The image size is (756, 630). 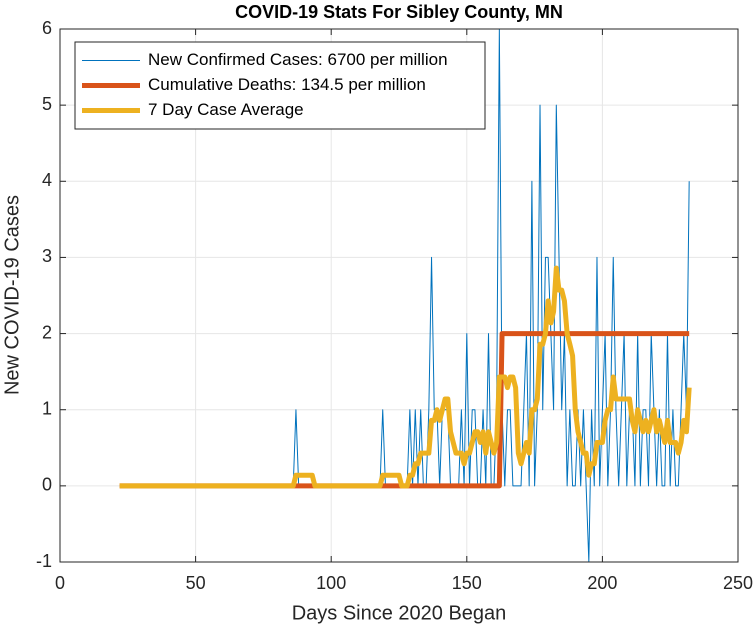 What do you see at coordinates (602, 583) in the screenshot?
I see `x-tick-label: 200` at bounding box center [602, 583].